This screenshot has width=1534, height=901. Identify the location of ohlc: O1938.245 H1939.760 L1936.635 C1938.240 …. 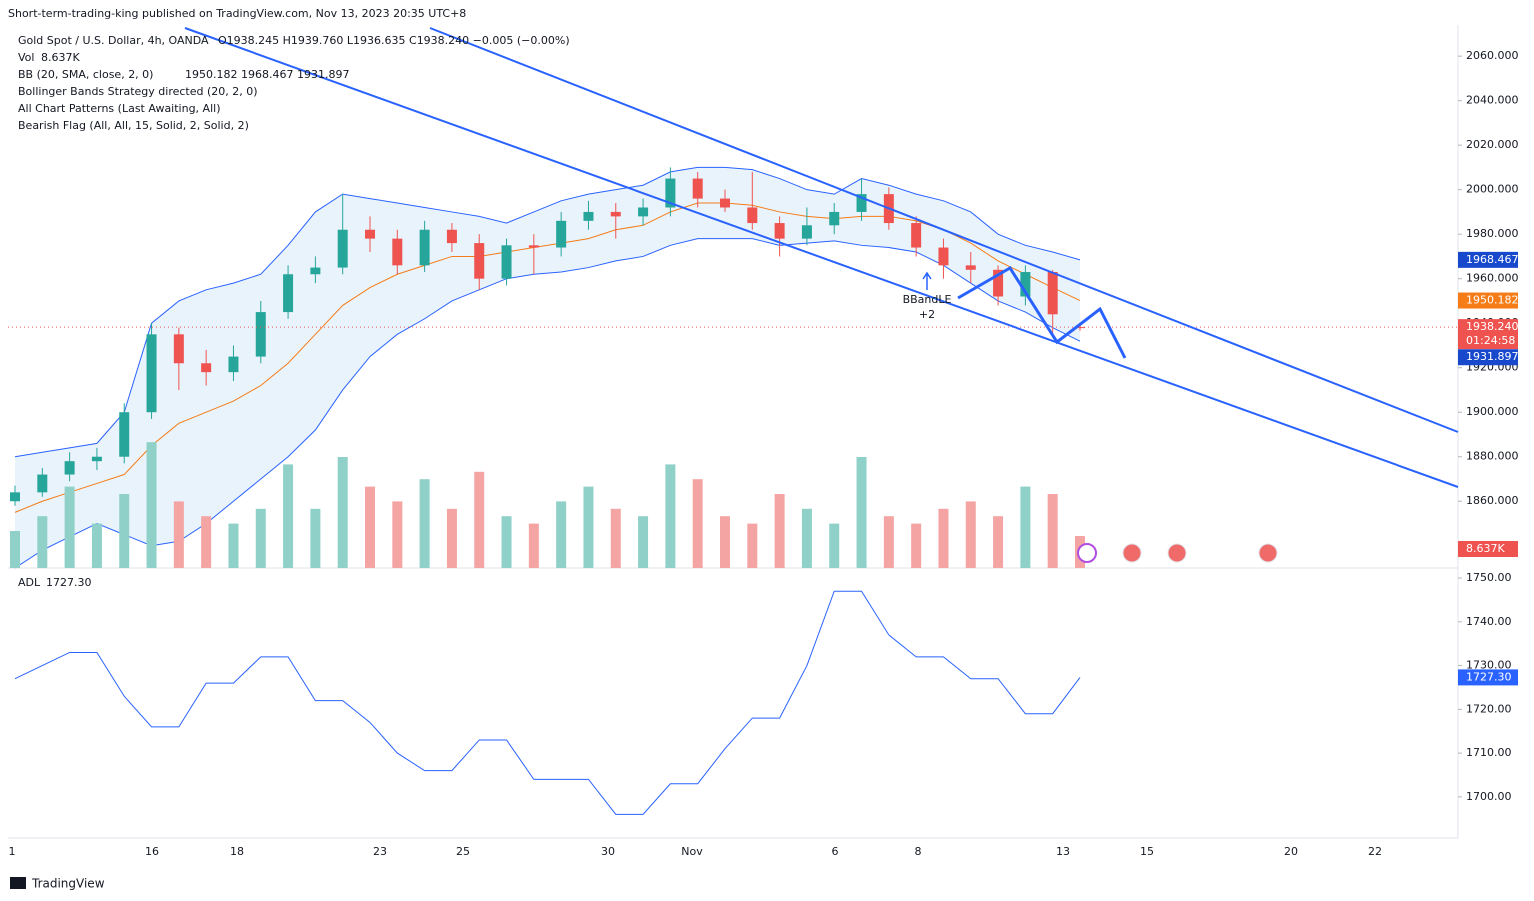
(394, 40).